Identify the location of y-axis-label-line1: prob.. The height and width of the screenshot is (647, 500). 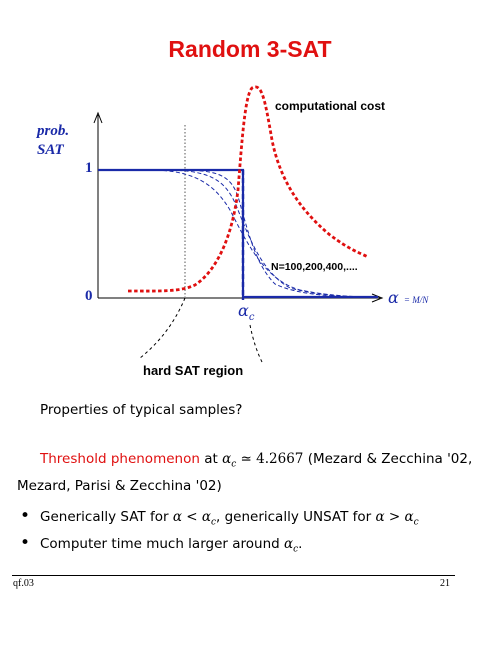
(53, 131).